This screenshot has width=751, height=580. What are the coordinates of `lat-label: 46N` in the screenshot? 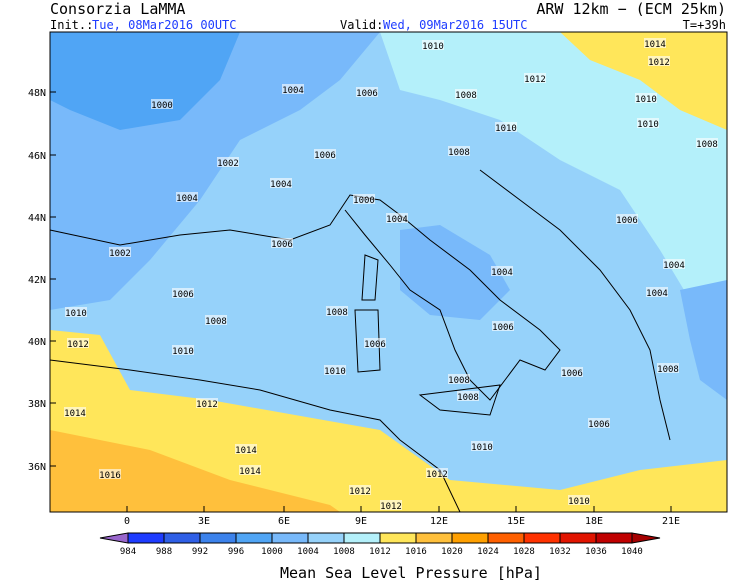 It's located at (37, 156).